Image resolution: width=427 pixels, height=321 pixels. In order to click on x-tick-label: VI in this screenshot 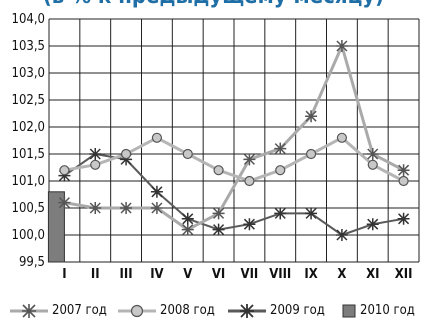, I will do `click(218, 274)`.